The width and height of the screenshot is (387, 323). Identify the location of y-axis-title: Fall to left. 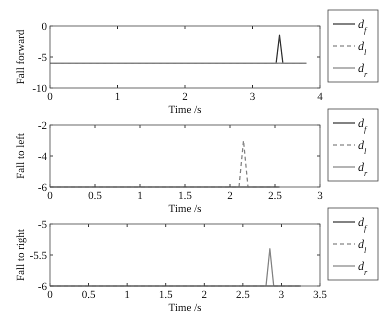
(21, 156).